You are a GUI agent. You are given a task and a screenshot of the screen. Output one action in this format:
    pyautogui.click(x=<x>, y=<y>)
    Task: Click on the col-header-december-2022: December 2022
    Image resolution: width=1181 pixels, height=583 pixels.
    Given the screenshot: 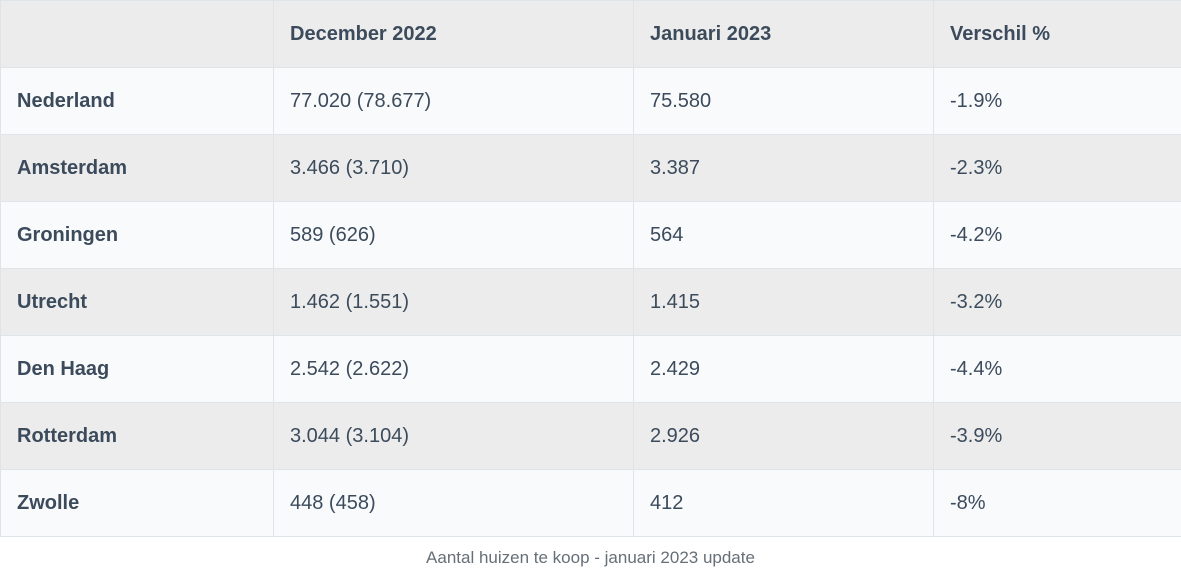 What is the action you would take?
    pyautogui.click(x=453, y=34)
    